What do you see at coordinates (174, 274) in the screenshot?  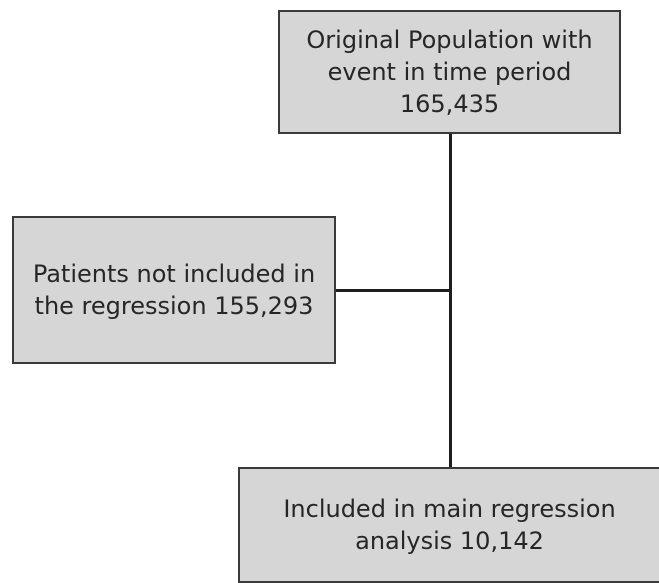 I see `not-included-line1: Patients not included in` at bounding box center [174, 274].